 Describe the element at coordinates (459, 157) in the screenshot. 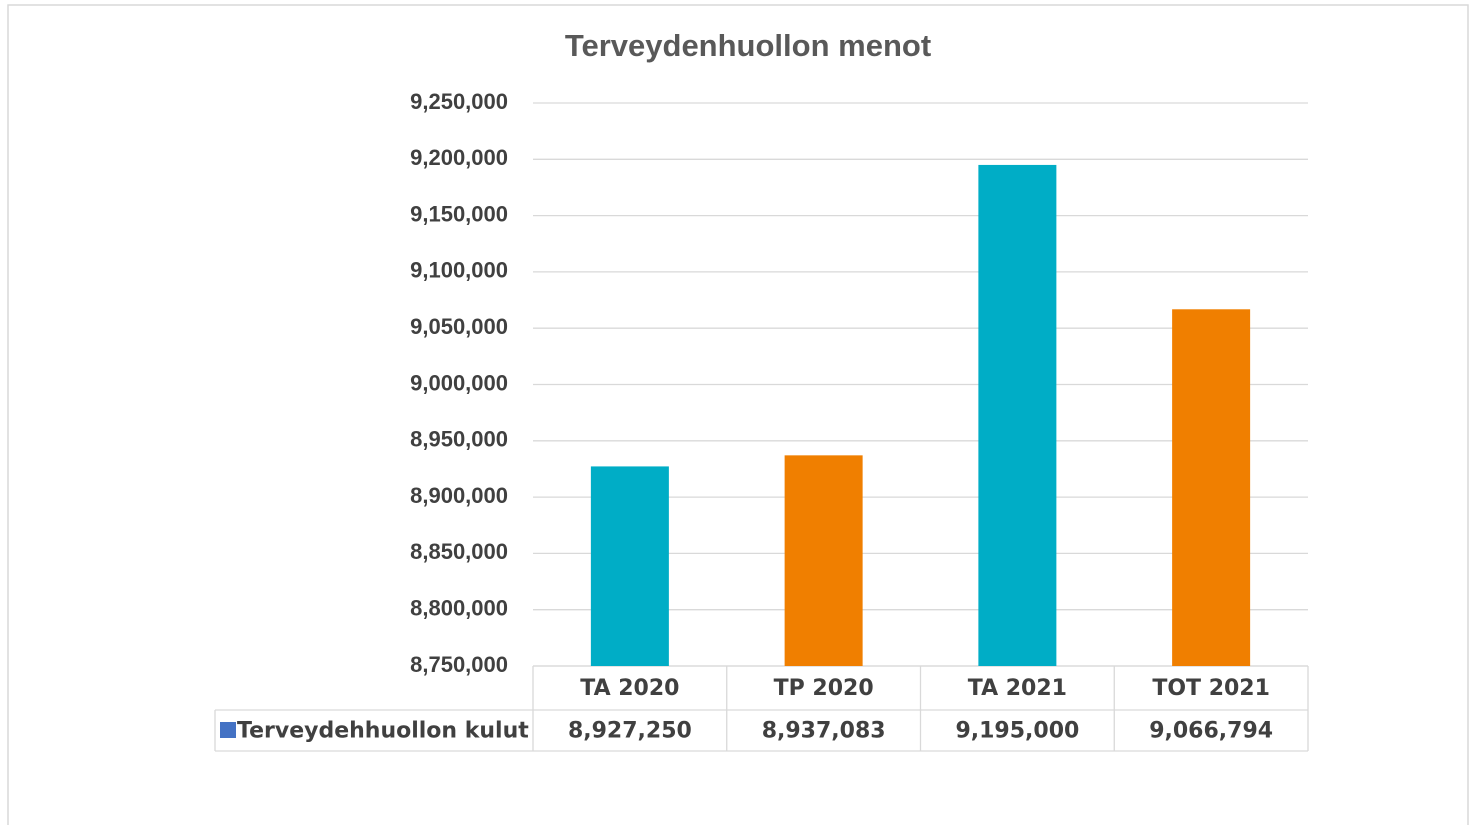

I see `y-tick-label: 9,200,000` at that location.